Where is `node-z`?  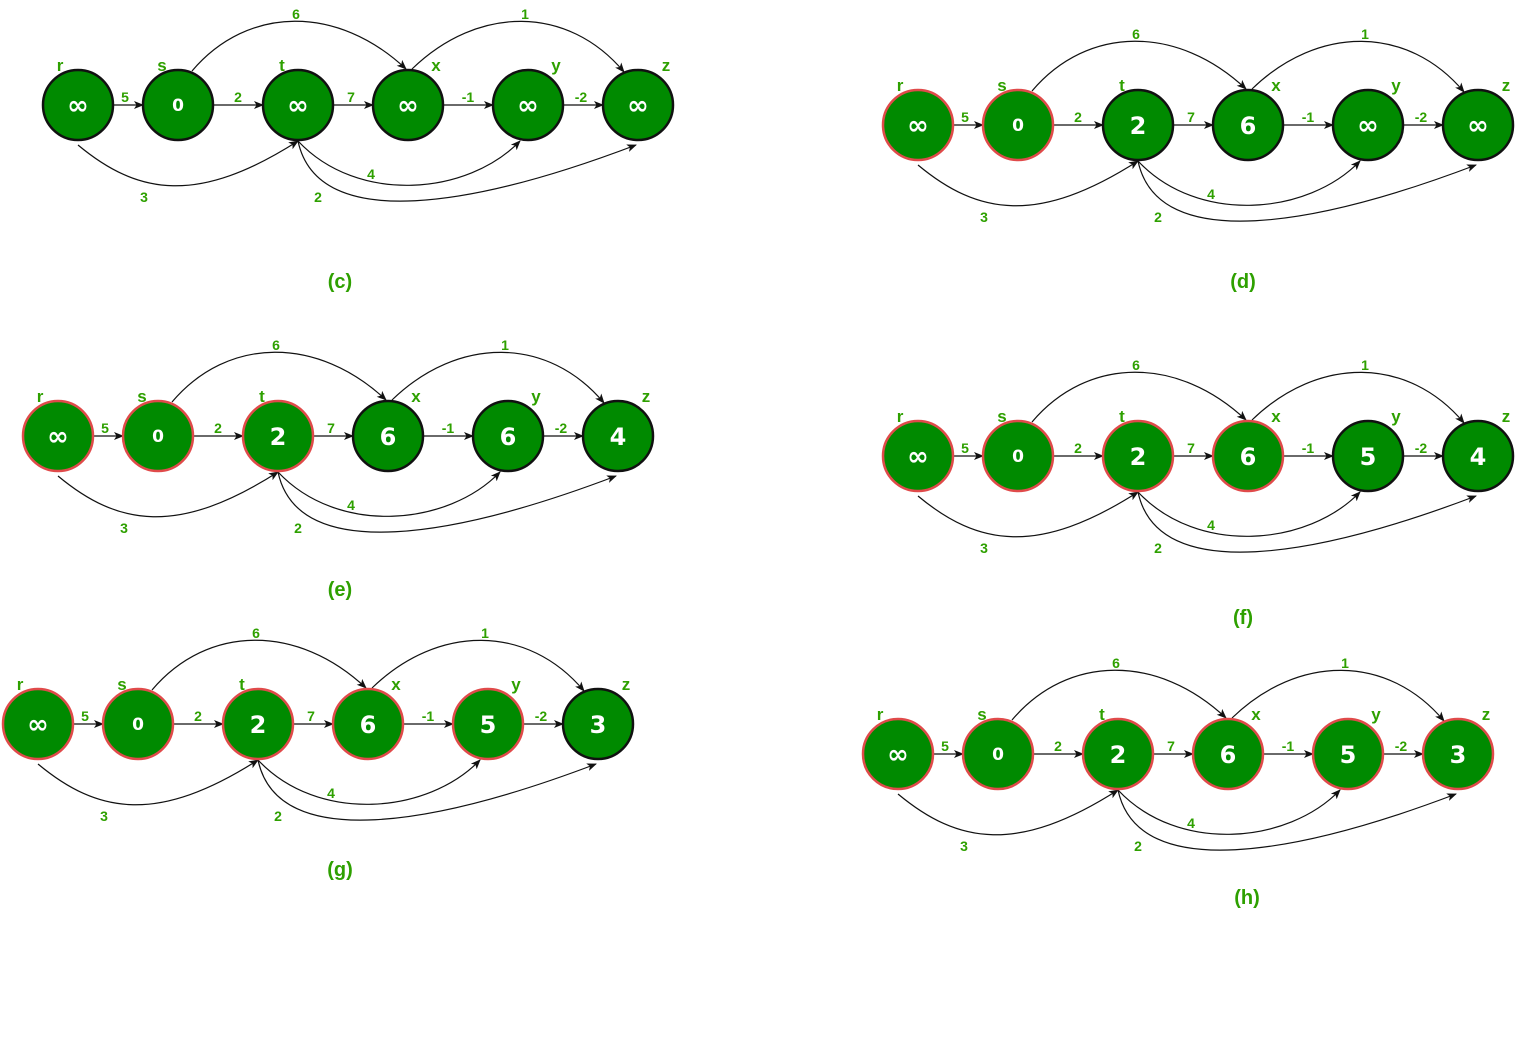
node-z is located at coordinates (1478, 456).